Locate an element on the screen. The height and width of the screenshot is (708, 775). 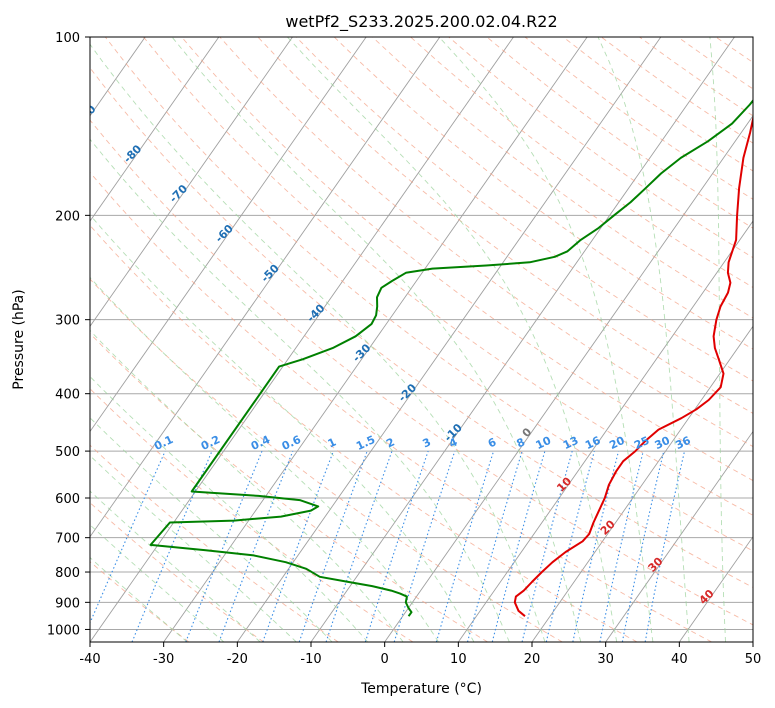
mixing-ratio-label: 13 is located at coordinates (570, 443).